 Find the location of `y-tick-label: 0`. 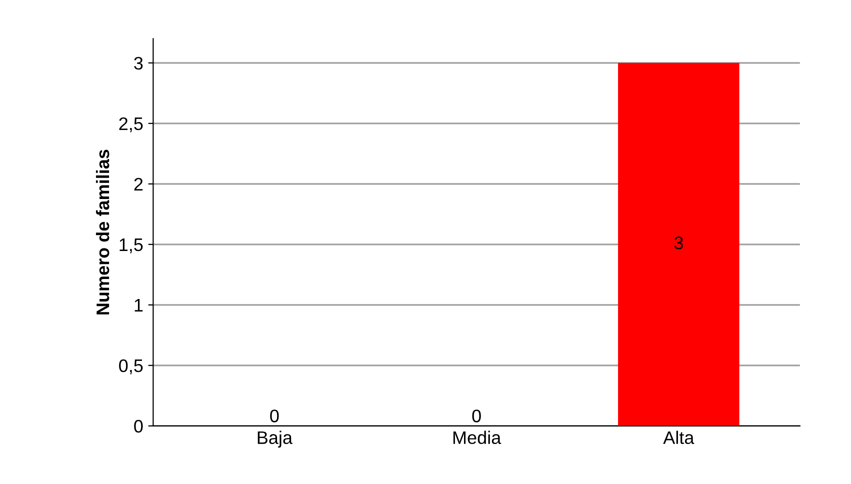

y-tick-label: 0 is located at coordinates (138, 426).